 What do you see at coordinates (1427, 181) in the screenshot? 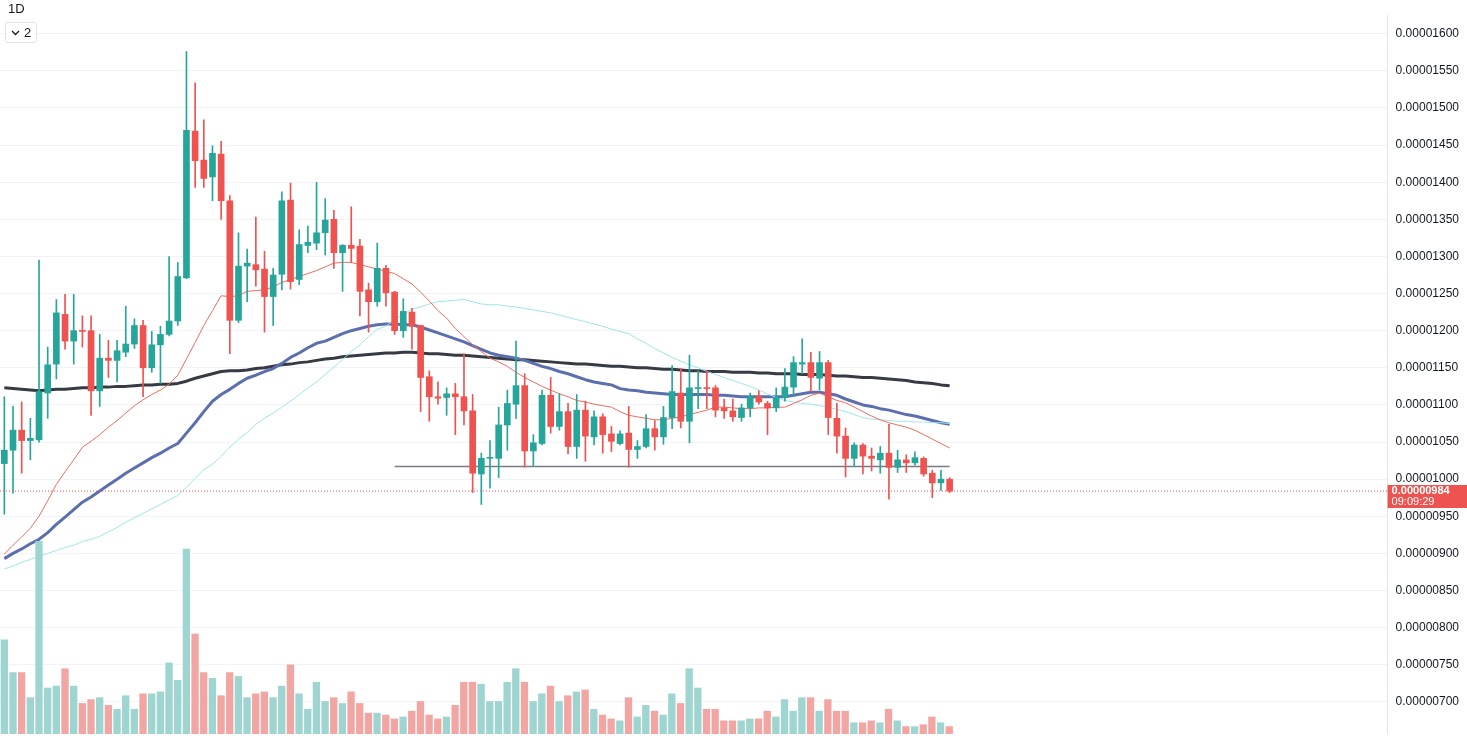
I see `y-tick-label: 0.00001400` at bounding box center [1427, 181].